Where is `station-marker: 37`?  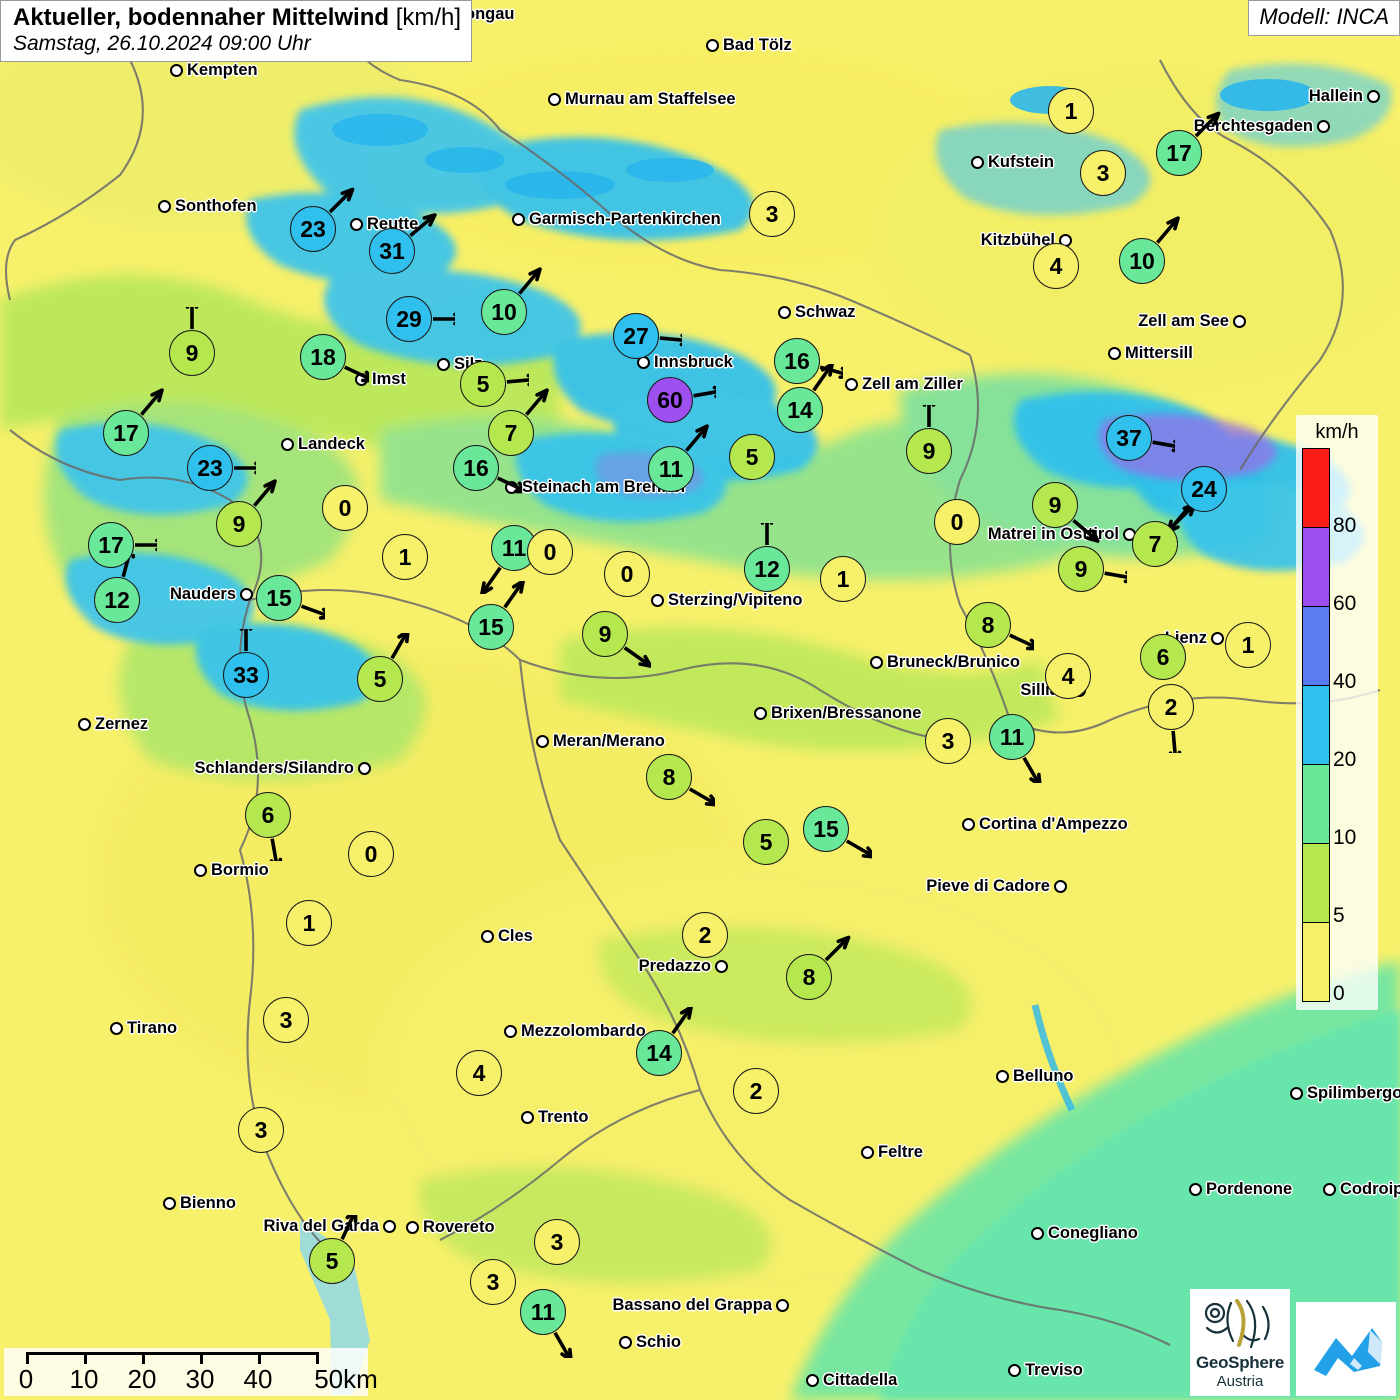
station-marker: 37 is located at coordinates (1129, 438).